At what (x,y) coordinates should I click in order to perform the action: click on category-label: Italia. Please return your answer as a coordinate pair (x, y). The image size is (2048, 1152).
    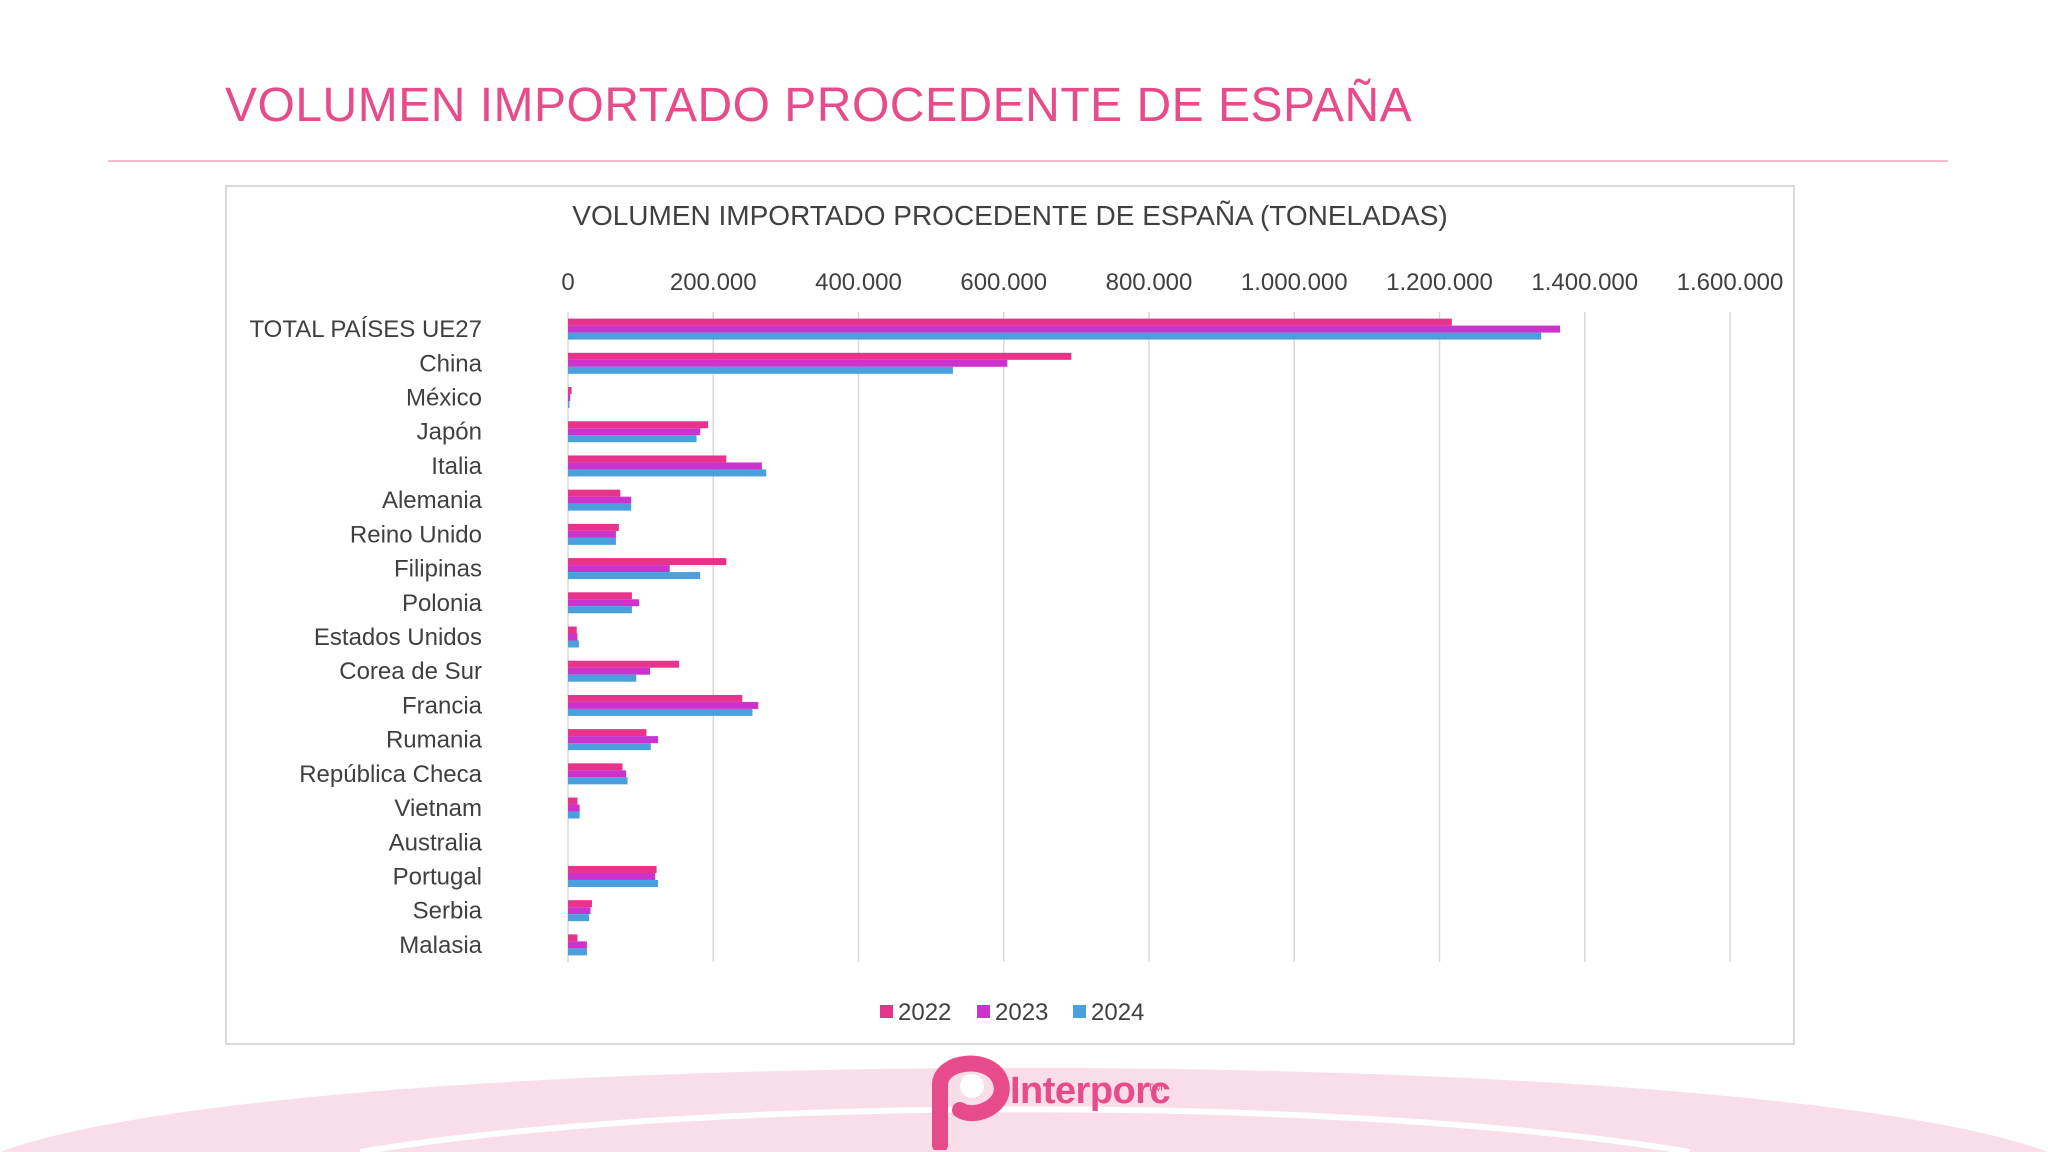
    Looking at the image, I should click on (456, 466).